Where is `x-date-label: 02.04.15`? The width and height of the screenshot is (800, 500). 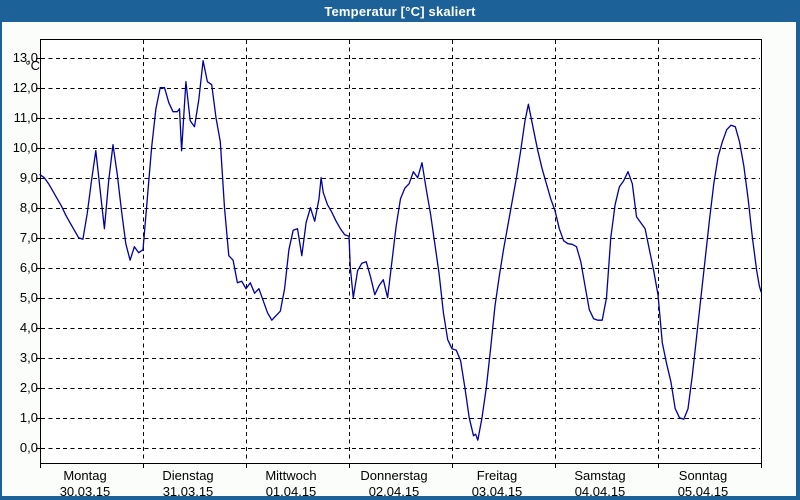
x-date-label: 02.04.15 is located at coordinates (394, 491).